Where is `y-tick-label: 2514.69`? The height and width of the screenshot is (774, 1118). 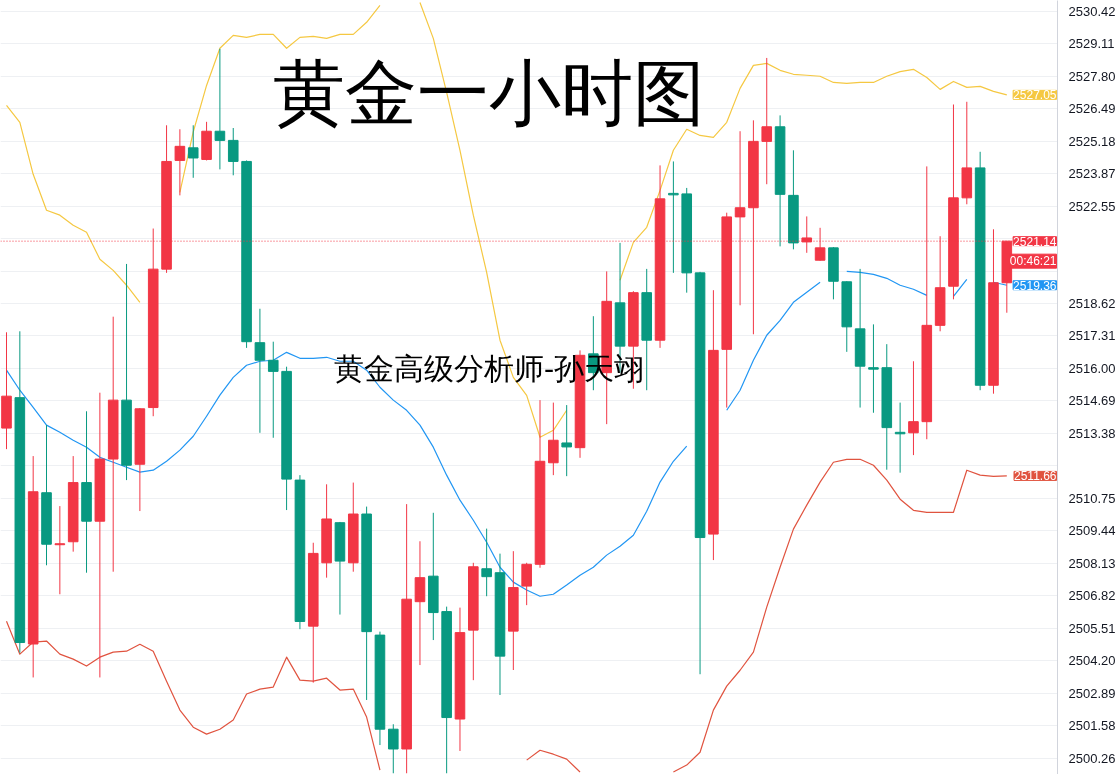
y-tick-label: 2514.69 is located at coordinates (1092, 401).